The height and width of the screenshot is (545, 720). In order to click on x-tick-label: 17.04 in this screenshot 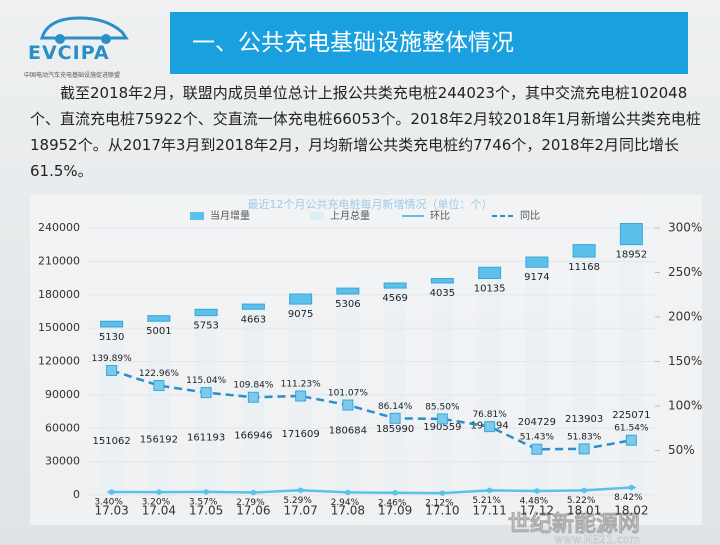, I will do `click(159, 511)`.